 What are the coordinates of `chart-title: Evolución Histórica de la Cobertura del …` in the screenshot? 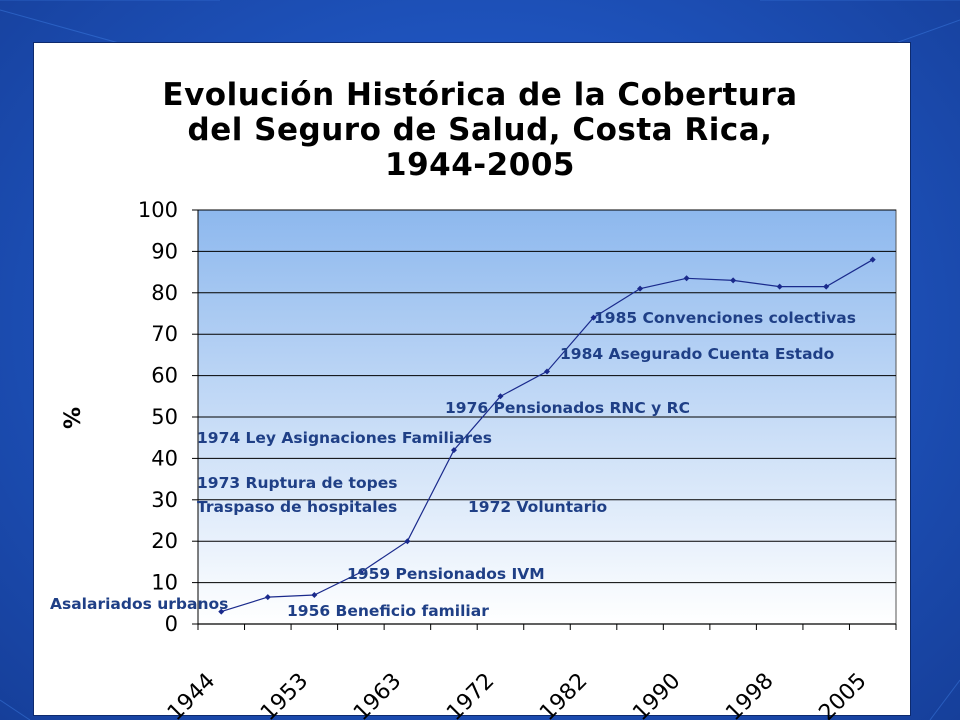 It's located at (480, 130).